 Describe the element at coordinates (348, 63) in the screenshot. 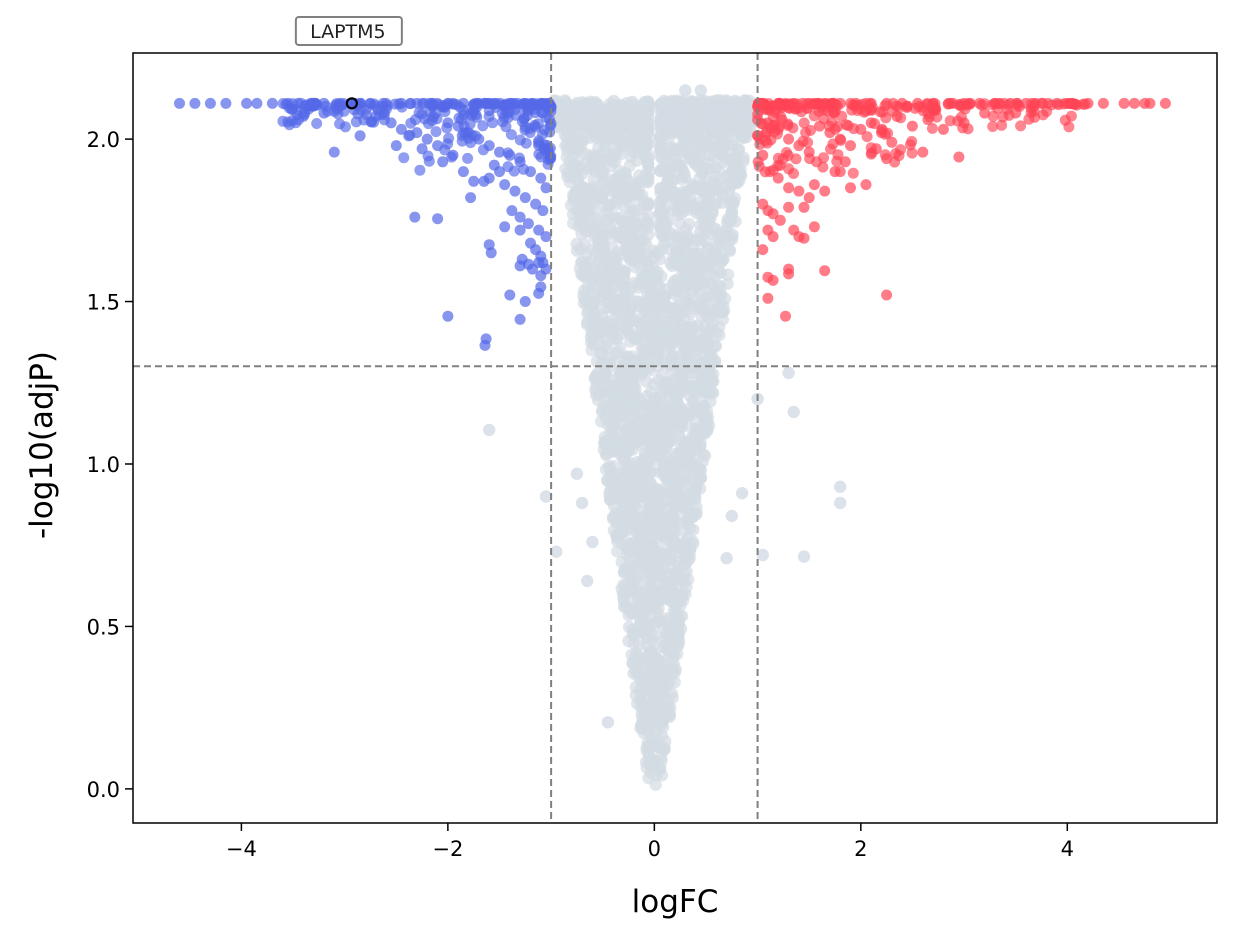

I see `annotation-layer: LAPTM5` at that location.